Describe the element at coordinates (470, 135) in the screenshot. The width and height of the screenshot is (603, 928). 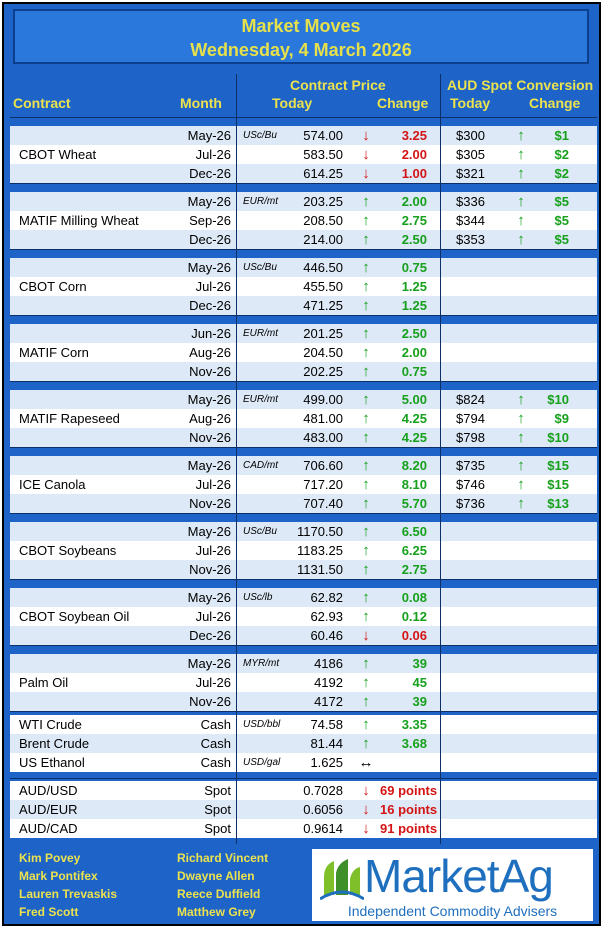
I see `aud-price-cell: $300` at that location.